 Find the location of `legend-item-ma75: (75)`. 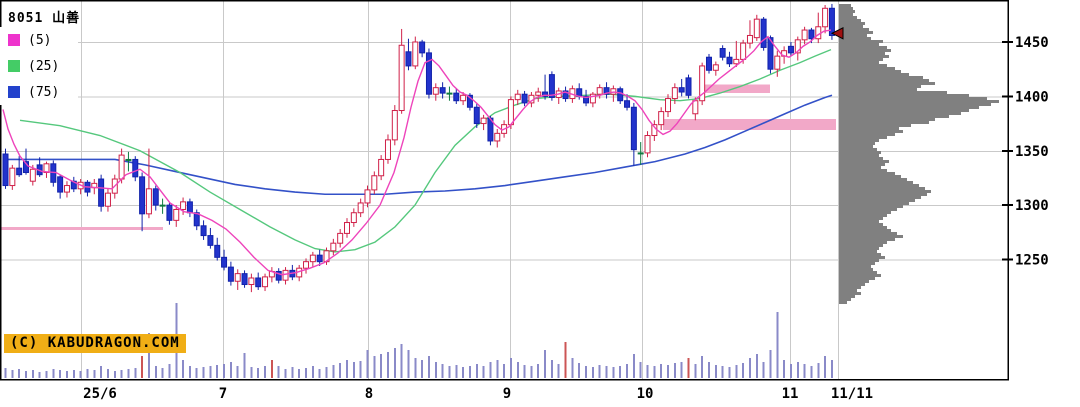

legend-item-ma75: (75) is located at coordinates (39, 92).